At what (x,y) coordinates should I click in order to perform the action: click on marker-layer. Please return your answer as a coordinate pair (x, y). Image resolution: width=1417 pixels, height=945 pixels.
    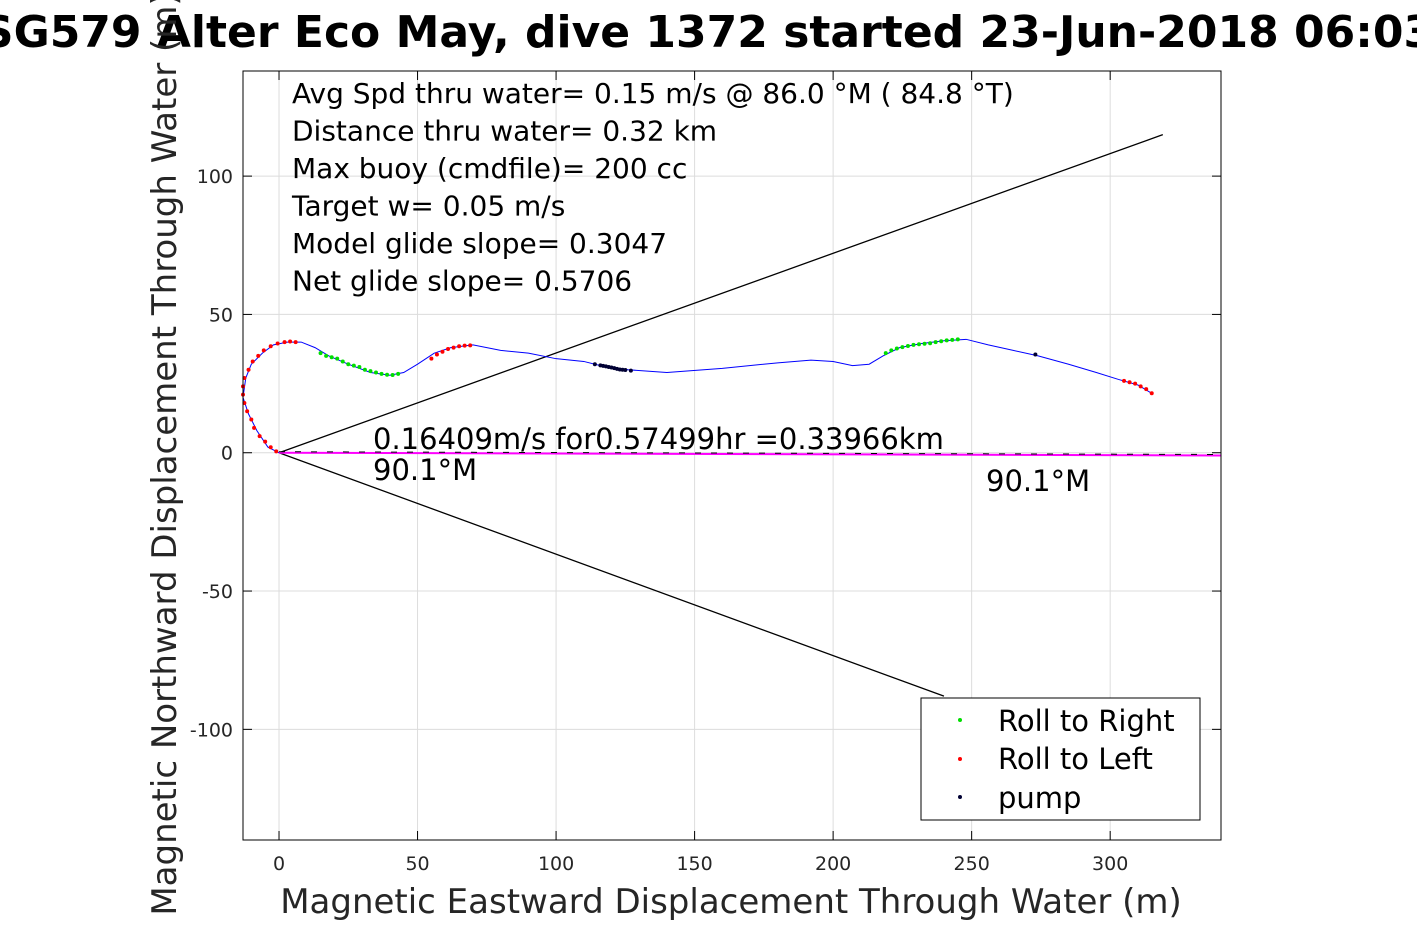
    Looking at the image, I should click on (697, 395).